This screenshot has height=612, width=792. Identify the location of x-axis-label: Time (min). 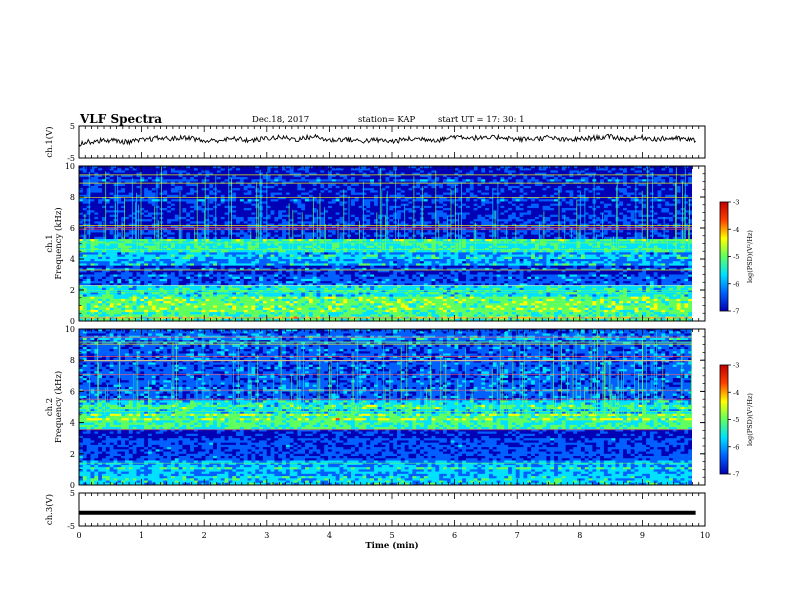
(391, 545).